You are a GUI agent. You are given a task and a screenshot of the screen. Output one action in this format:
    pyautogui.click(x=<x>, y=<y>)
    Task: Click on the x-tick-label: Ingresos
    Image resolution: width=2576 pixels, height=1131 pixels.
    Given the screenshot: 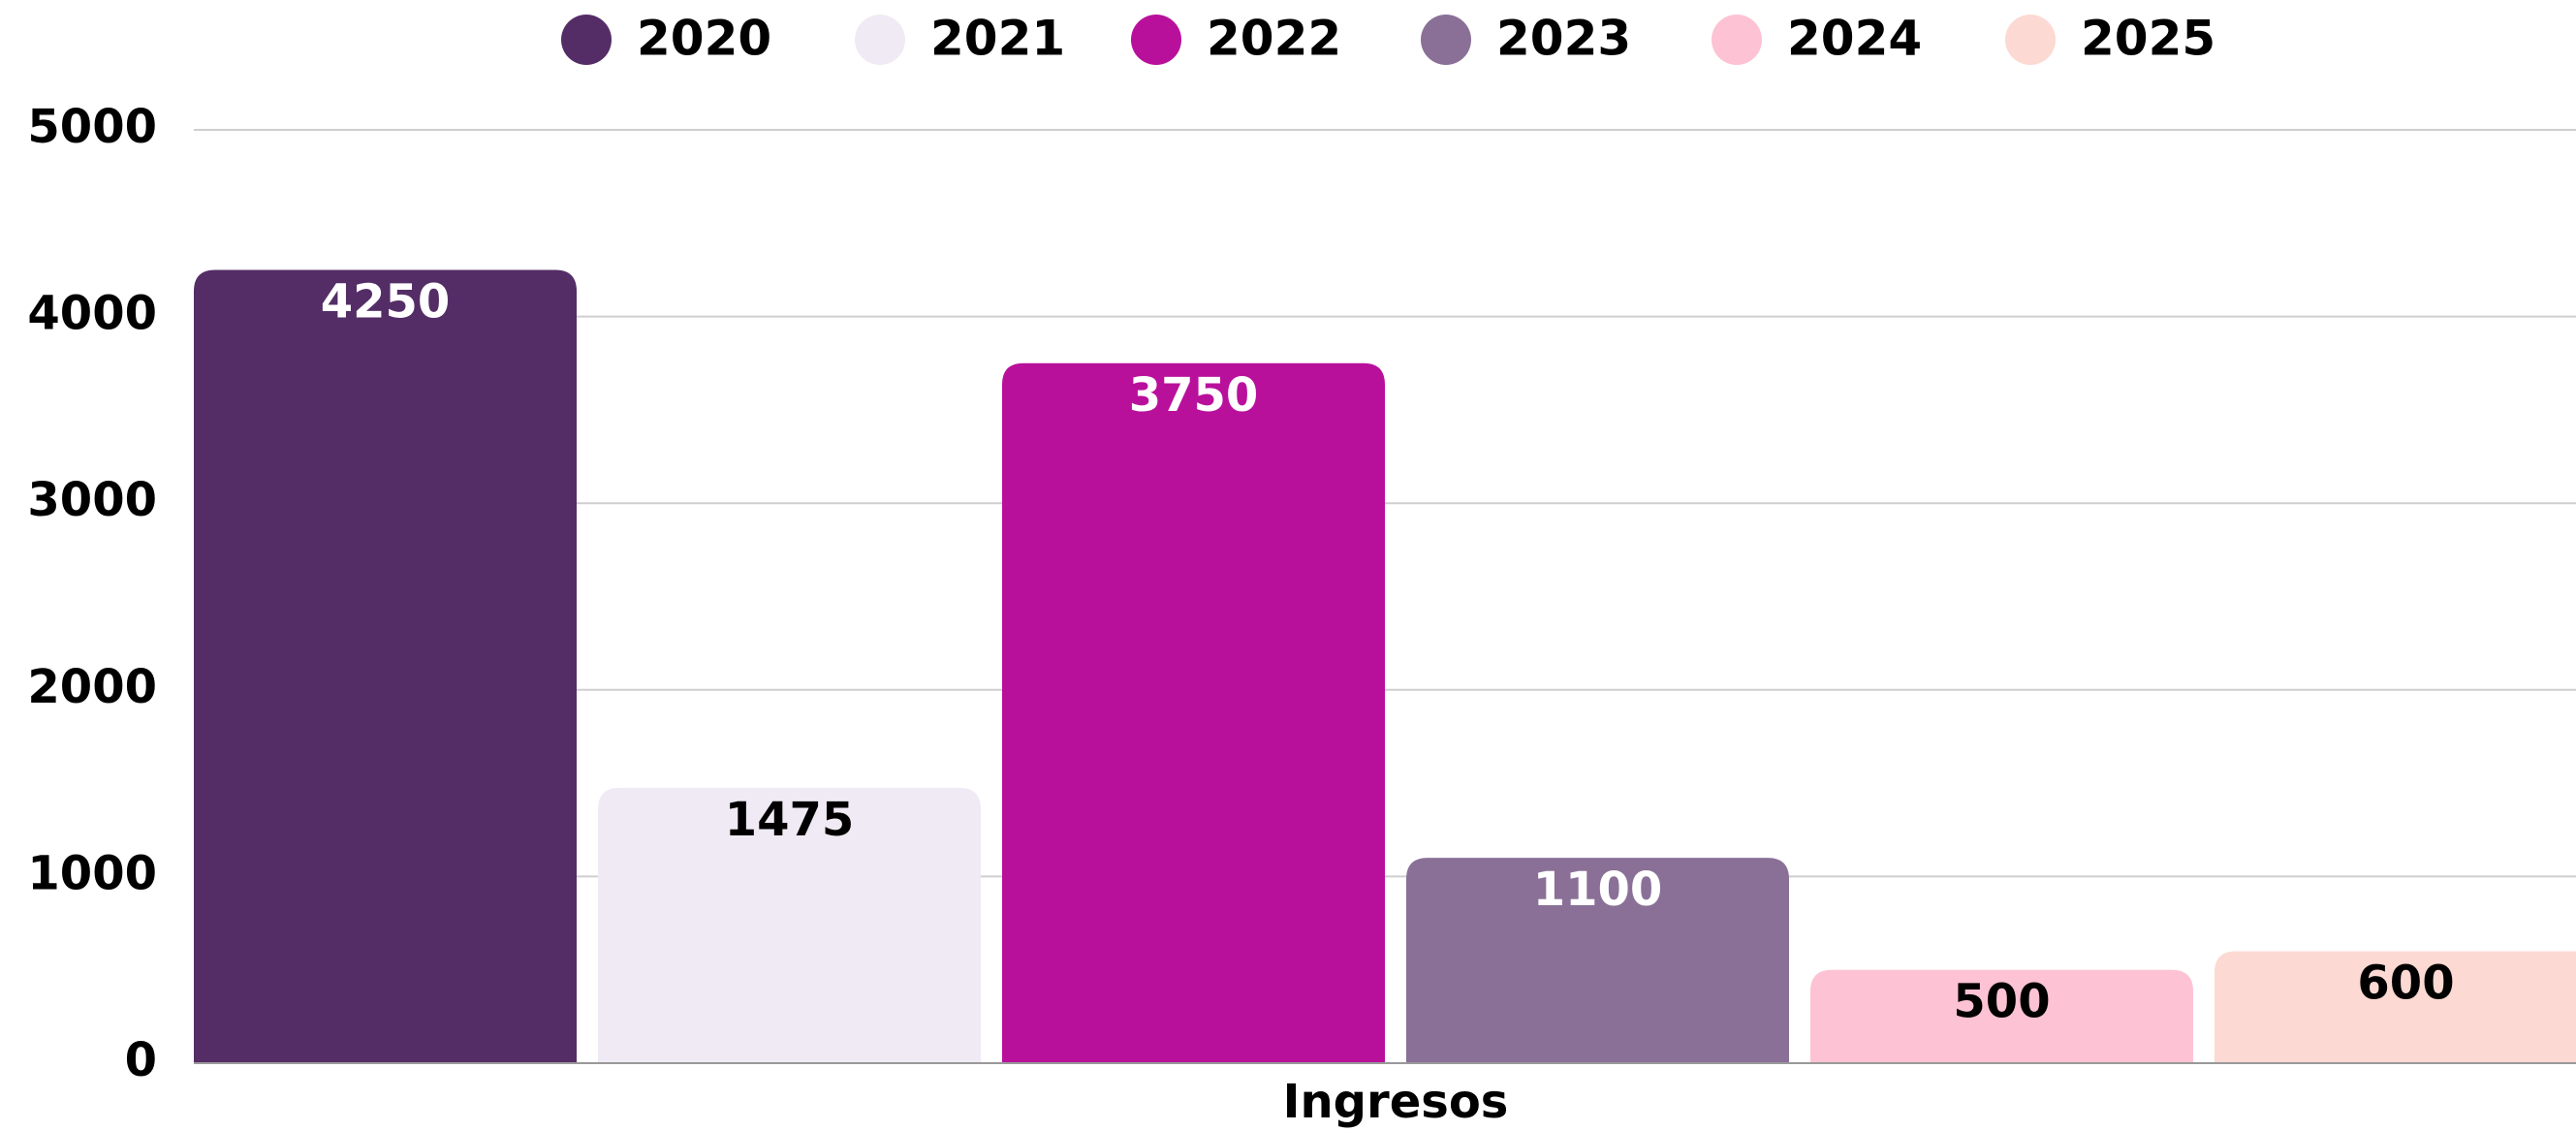 What is the action you would take?
    pyautogui.click(x=1396, y=1102)
    